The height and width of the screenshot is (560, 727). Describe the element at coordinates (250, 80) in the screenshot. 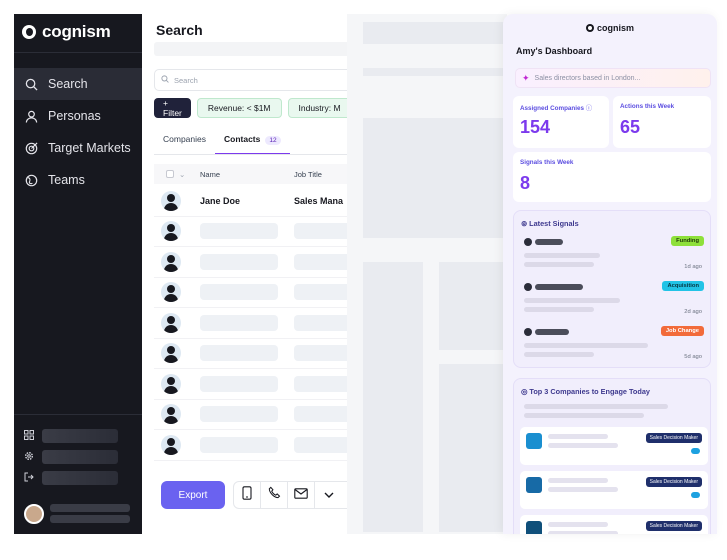

I see `search-input: Search` at that location.